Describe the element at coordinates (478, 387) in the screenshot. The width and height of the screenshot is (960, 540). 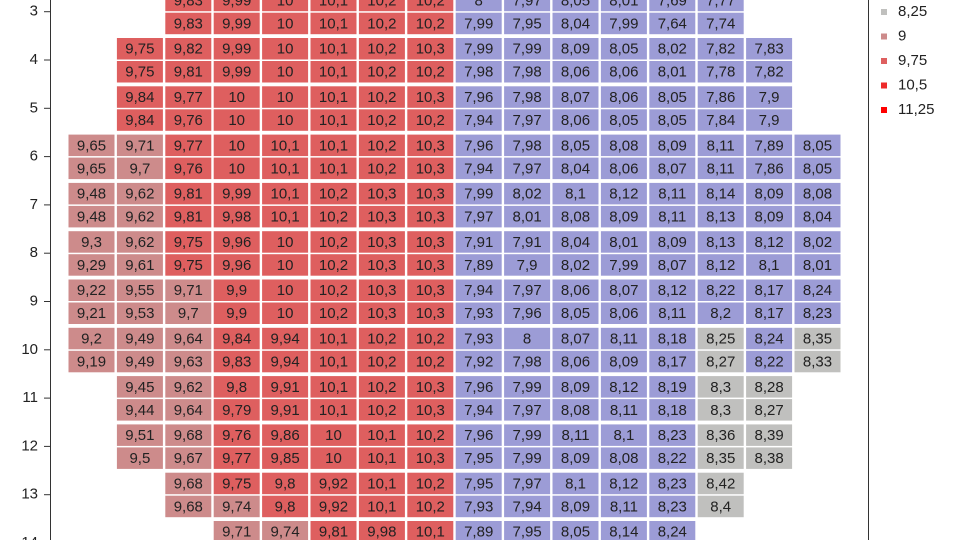
I see `cell-label: 7,96` at that location.